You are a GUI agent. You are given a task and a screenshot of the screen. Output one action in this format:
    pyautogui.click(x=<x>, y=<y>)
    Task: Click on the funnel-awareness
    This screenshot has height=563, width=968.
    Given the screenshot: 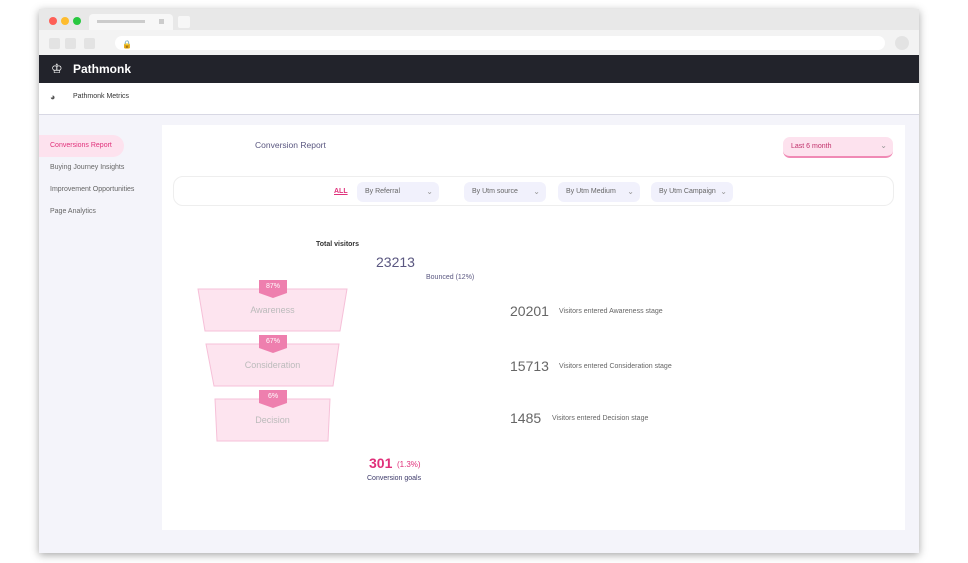 What is the action you would take?
    pyautogui.click(x=272, y=310)
    